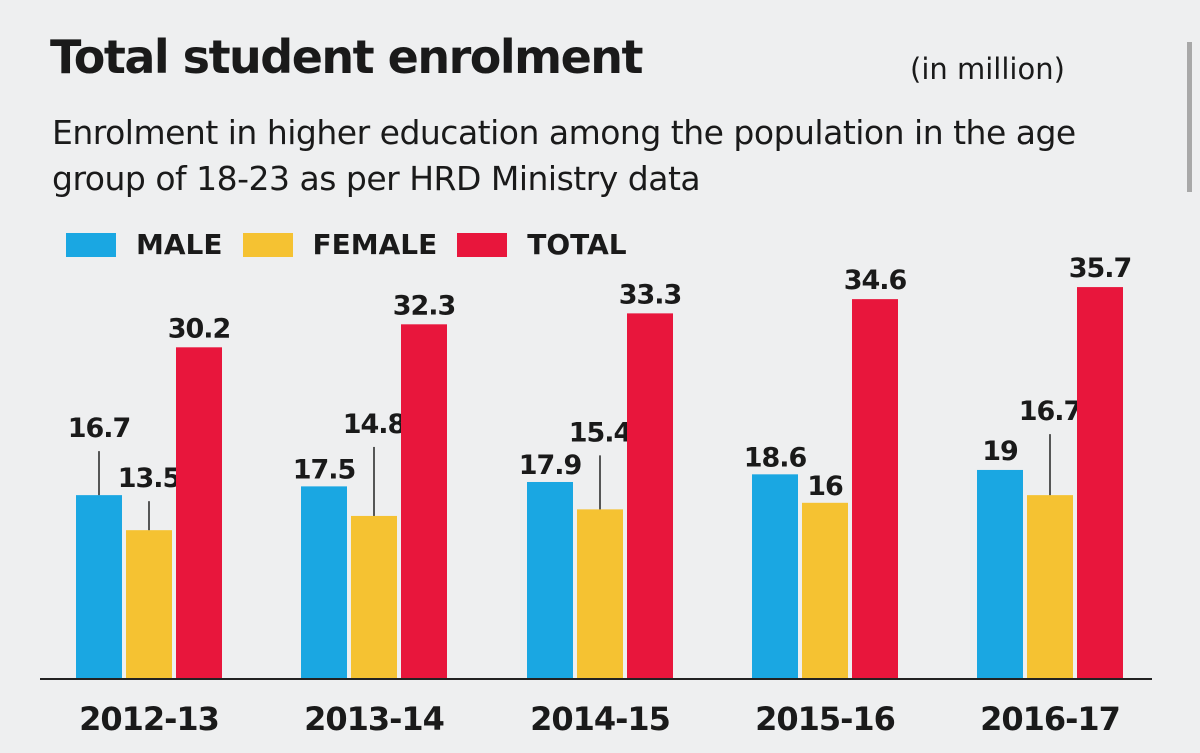 The image size is (1200, 753). Describe the element at coordinates (650, 294) in the screenshot. I see `value-label-total: 33.3` at that location.